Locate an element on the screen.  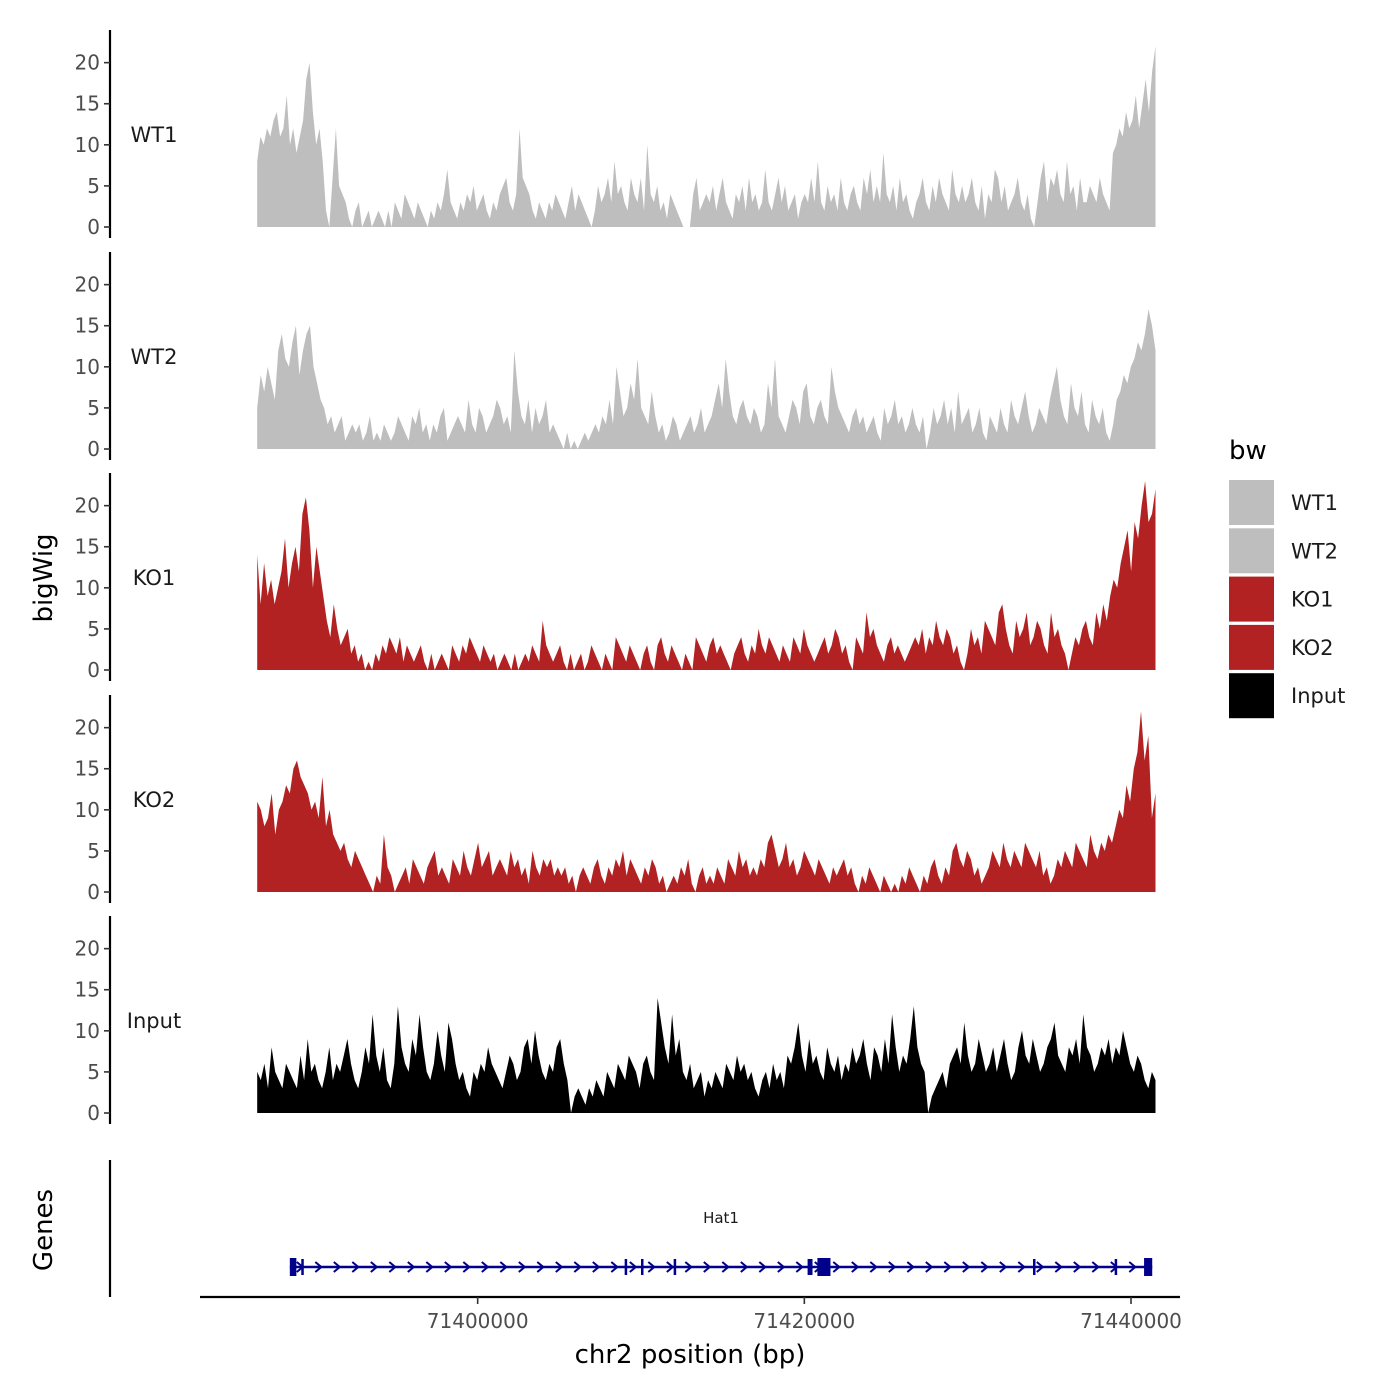
legend-label: Input is located at coordinates (1318, 696).